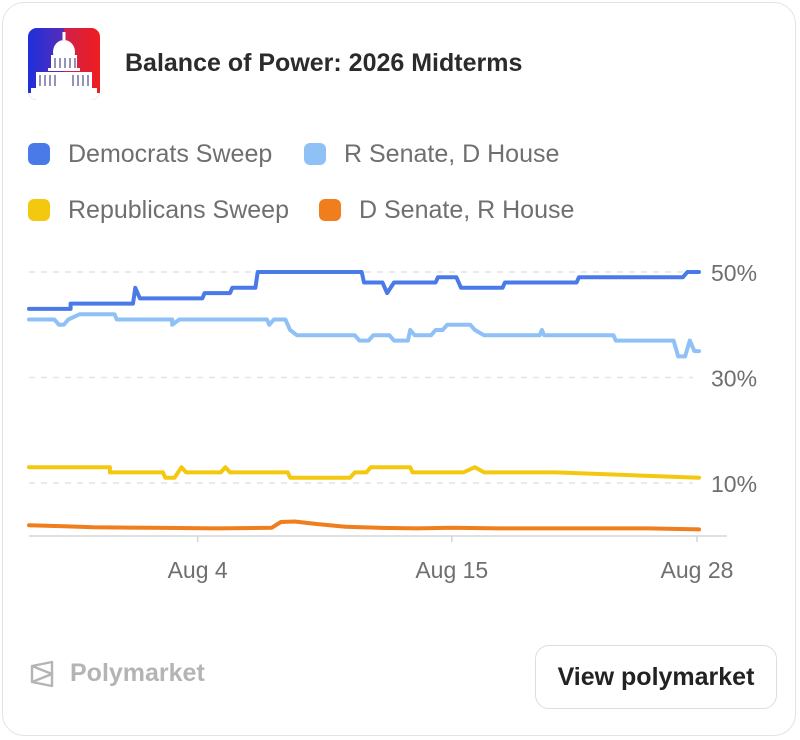 Image resolution: width=800 pixels, height=740 pixels. Describe the element at coordinates (178, 209) in the screenshot. I see `legend-label: Republicans Sweep` at that location.